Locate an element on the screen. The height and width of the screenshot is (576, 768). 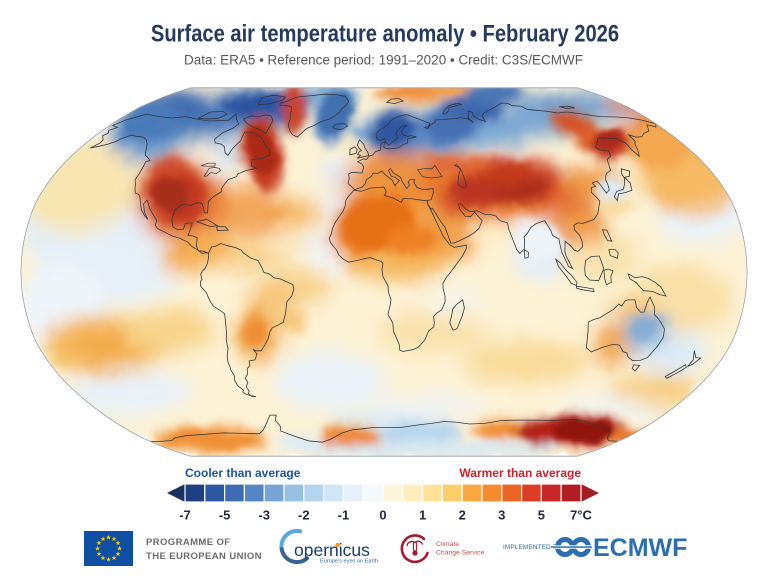
svg-text: THE EUROPEAN UNION is located at coordinates (204, 556).